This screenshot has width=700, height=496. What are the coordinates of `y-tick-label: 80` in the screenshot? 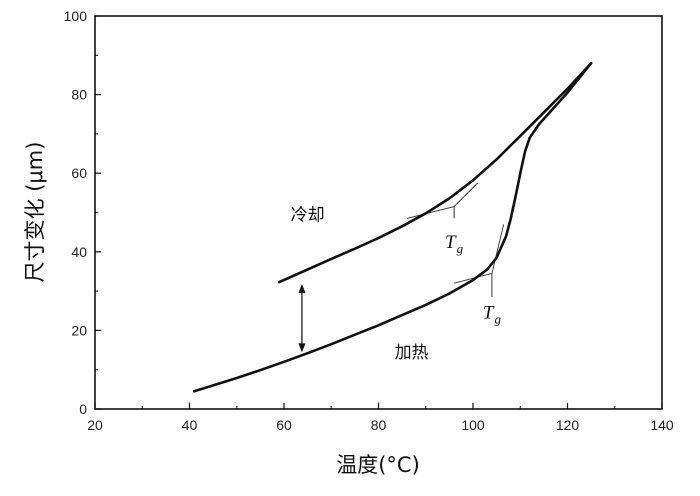 It's located at (79, 95).